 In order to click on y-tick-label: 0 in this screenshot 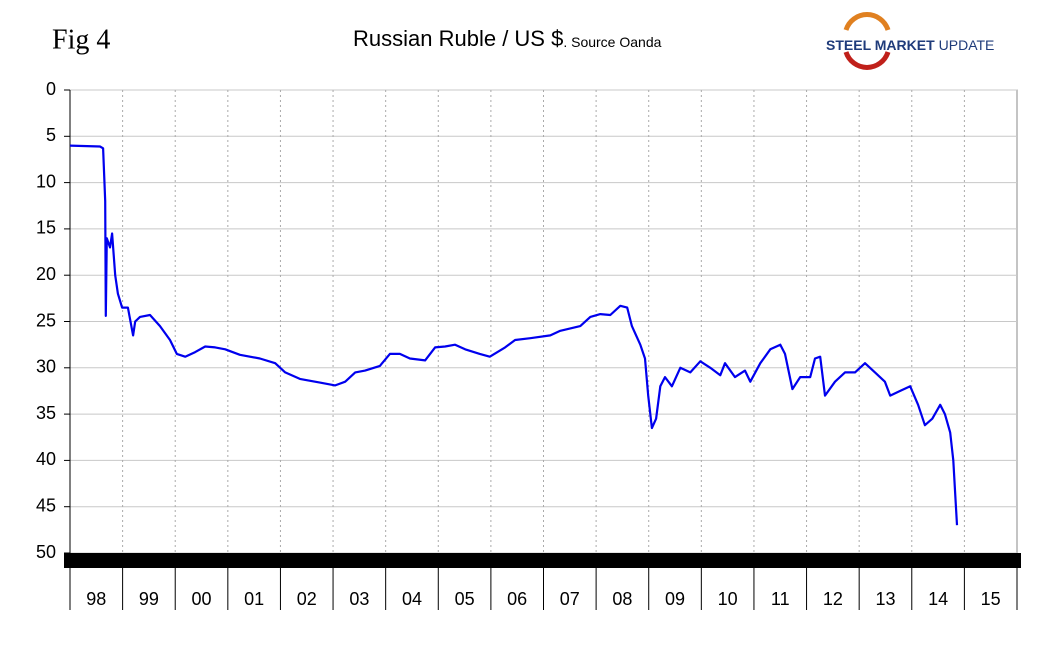, I will do `click(51, 89)`.